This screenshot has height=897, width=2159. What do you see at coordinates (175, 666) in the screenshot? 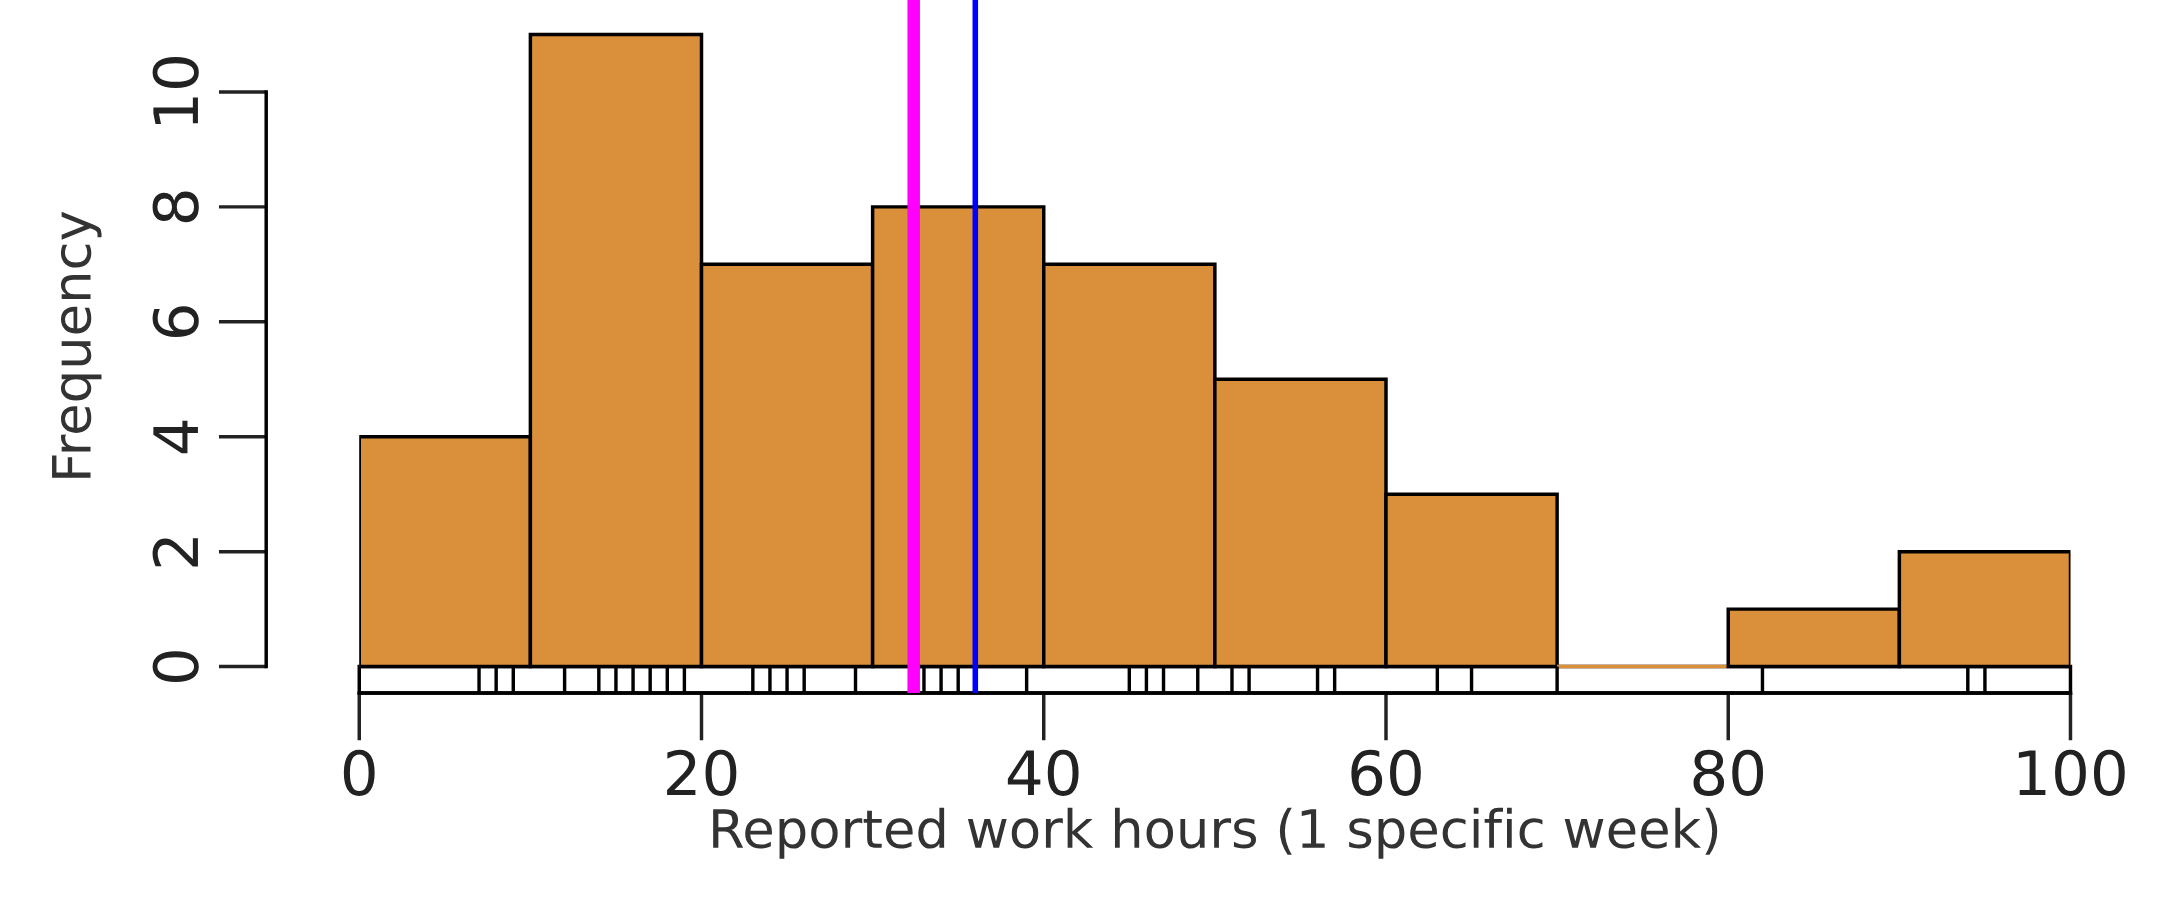
I see `y-tick-label: 0` at bounding box center [175, 666].